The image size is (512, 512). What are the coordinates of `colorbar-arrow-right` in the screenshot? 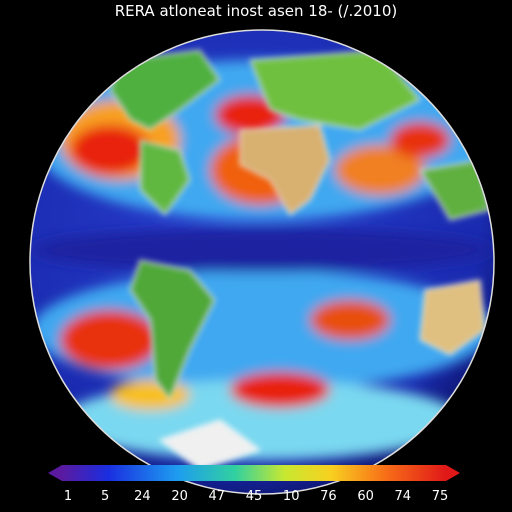 It's located at (453, 473).